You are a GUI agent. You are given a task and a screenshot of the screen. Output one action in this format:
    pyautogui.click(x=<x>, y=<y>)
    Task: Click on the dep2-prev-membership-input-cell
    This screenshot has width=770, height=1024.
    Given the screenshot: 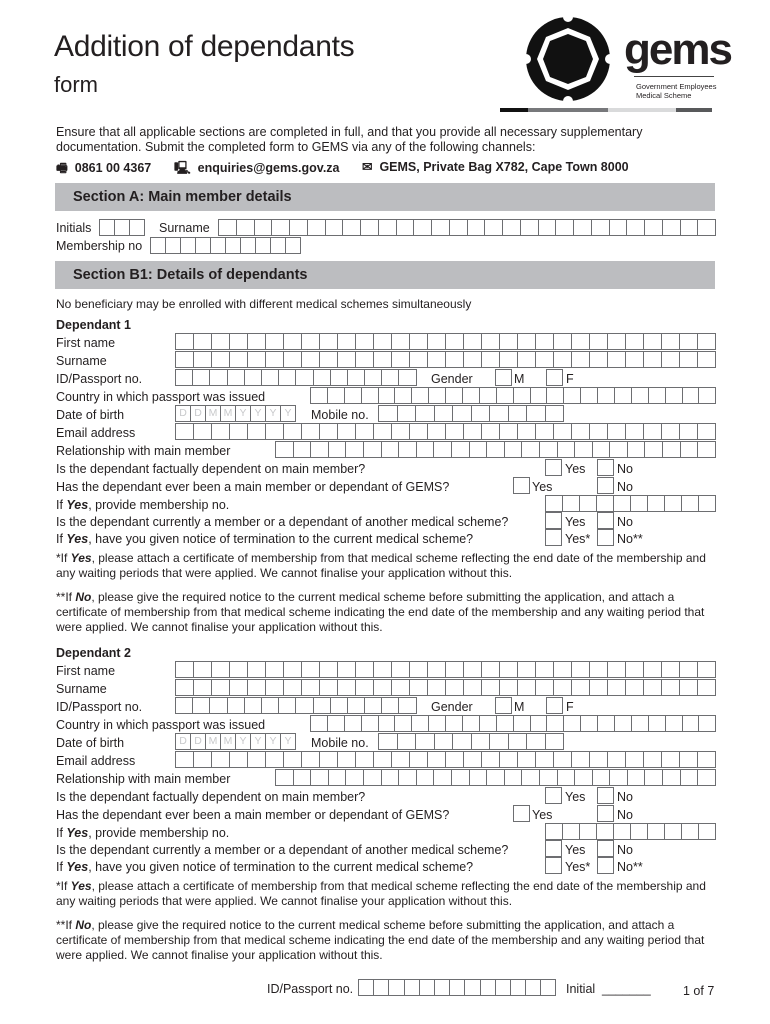 What is the action you would take?
    pyautogui.click(x=639, y=831)
    